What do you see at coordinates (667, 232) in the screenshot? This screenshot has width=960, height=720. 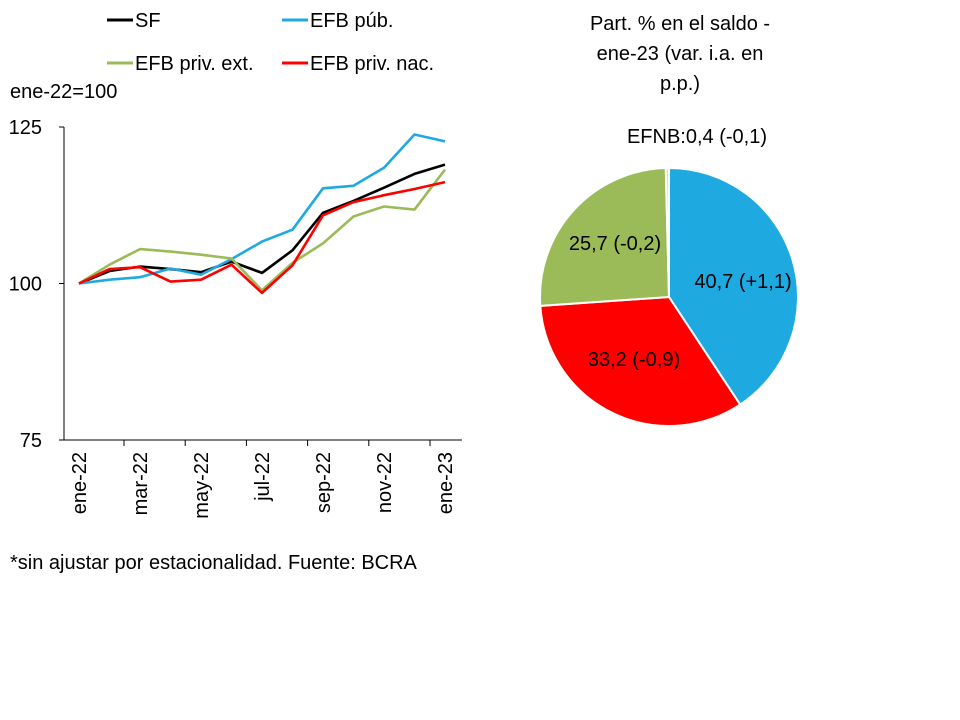 I see `pie-slice-efnb` at bounding box center [667, 232].